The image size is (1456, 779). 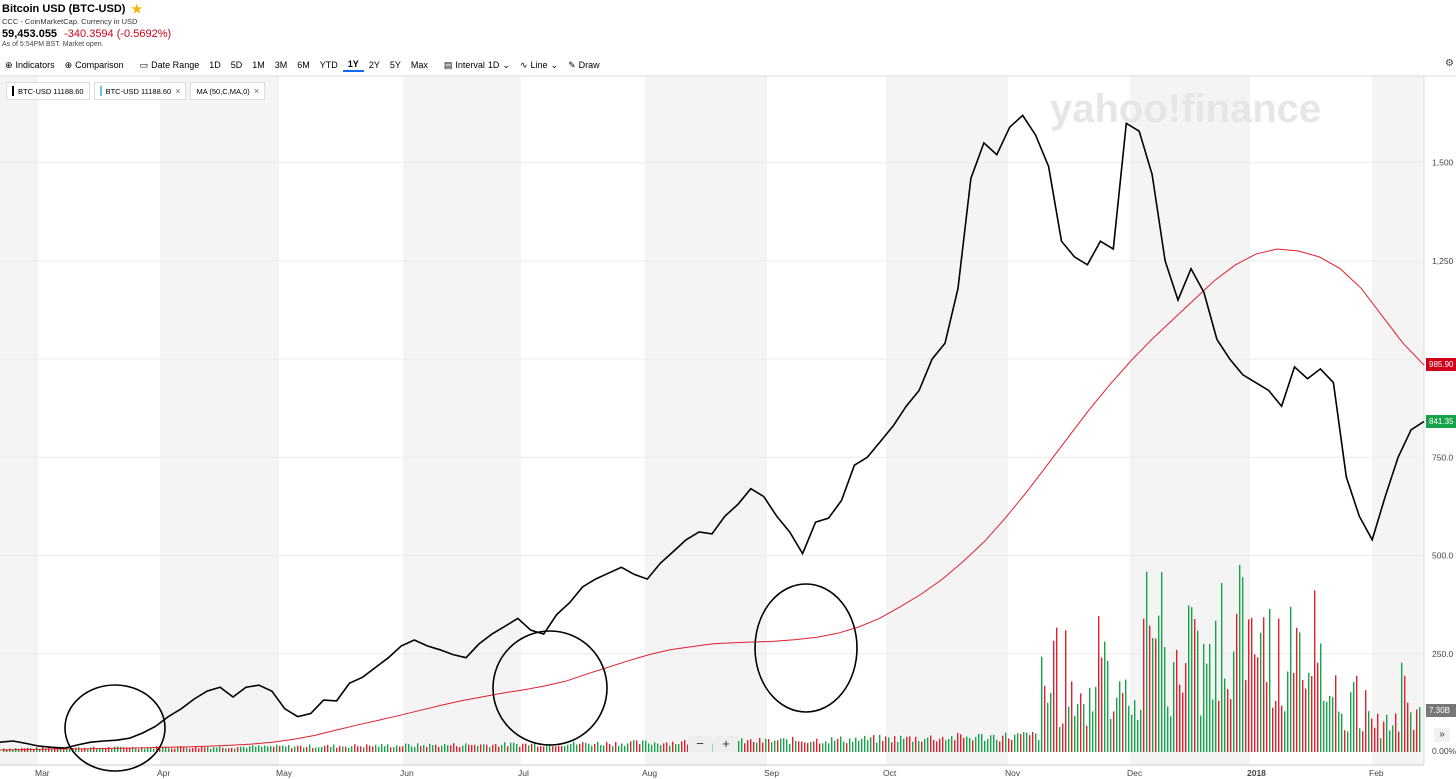 What do you see at coordinates (1442, 735) in the screenshot?
I see `expand-button: »` at bounding box center [1442, 735].